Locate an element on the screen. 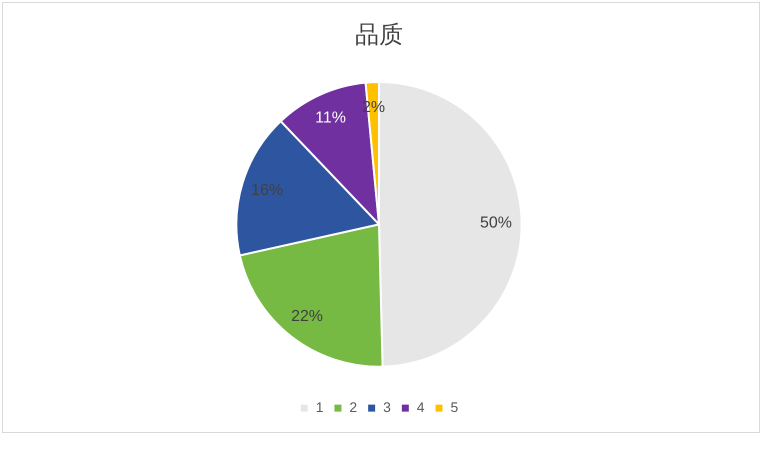 This screenshot has width=765, height=449. legend-label: 3 is located at coordinates (387, 406).